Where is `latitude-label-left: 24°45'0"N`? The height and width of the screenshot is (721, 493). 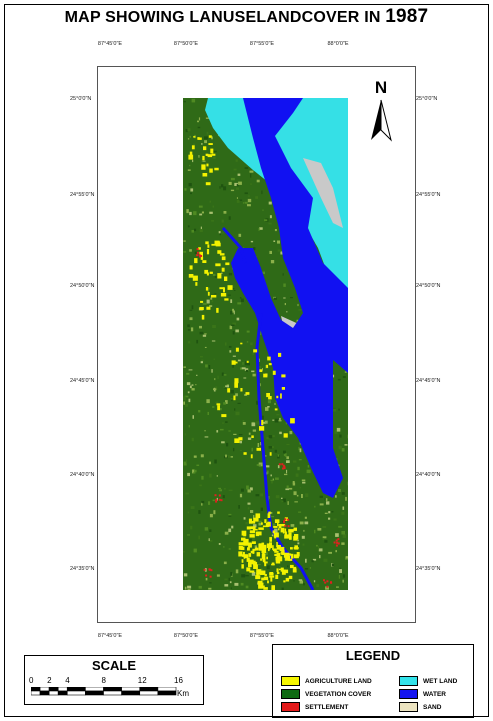 latitude-label-left: 24°45'0"N is located at coordinates (82, 381).